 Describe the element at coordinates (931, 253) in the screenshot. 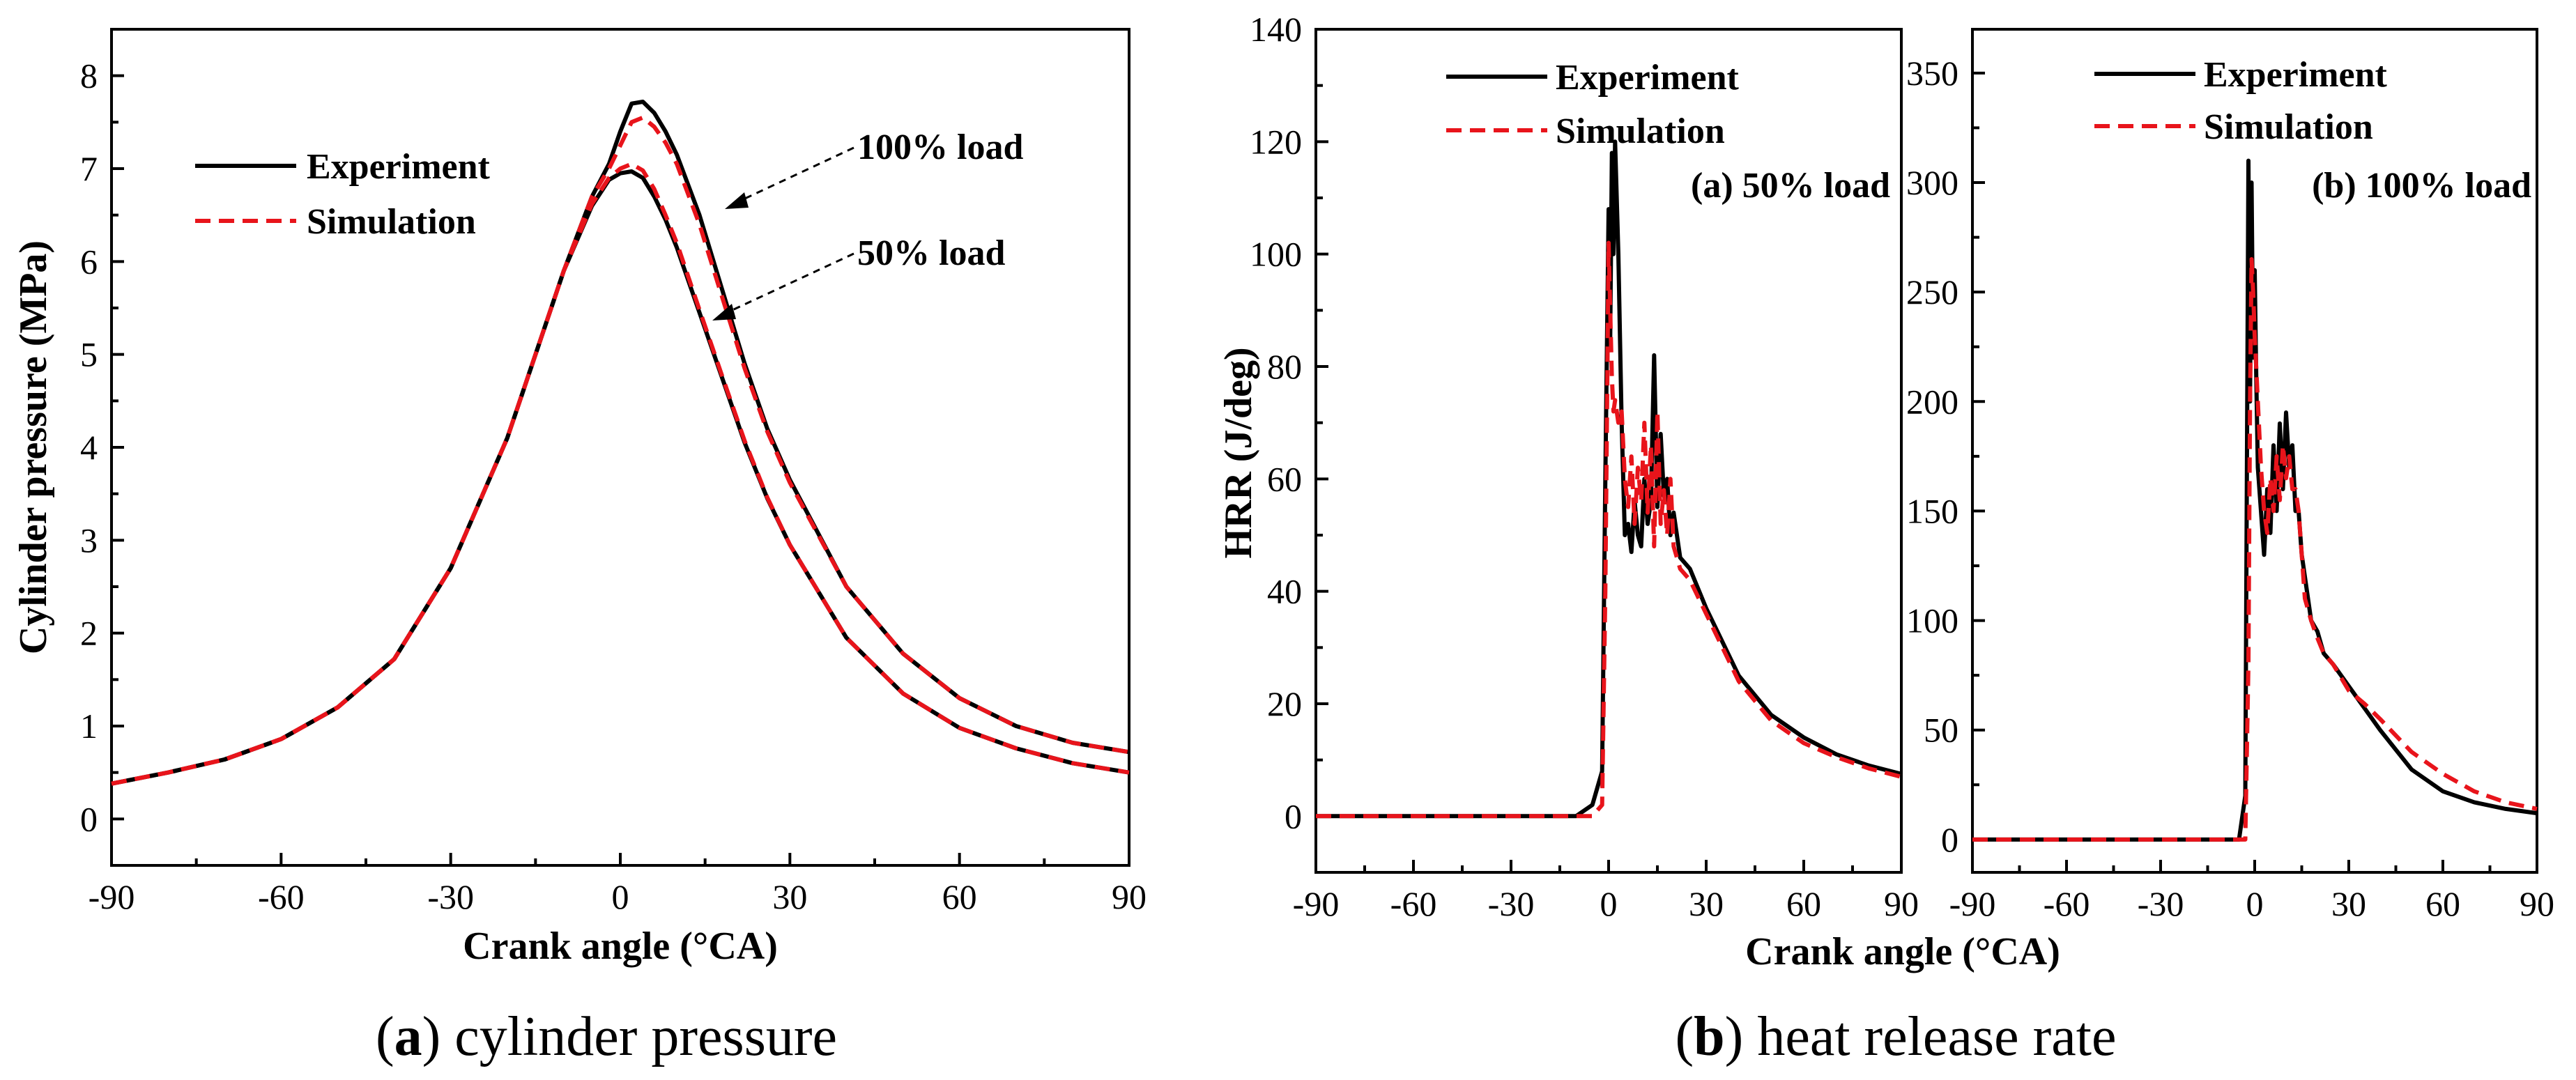

I see `annotation-50-load: 50% load` at that location.